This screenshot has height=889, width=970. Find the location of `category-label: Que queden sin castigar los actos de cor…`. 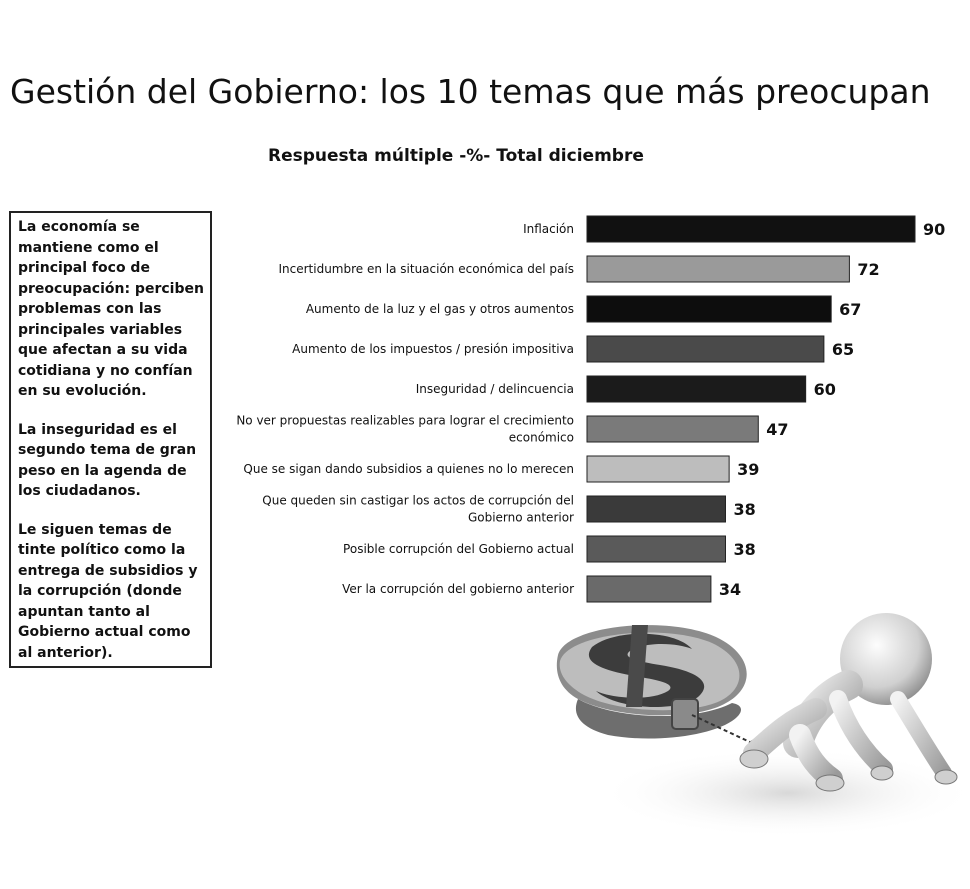

category-label: Que queden sin castigar los actos de cor… is located at coordinates (418, 509).